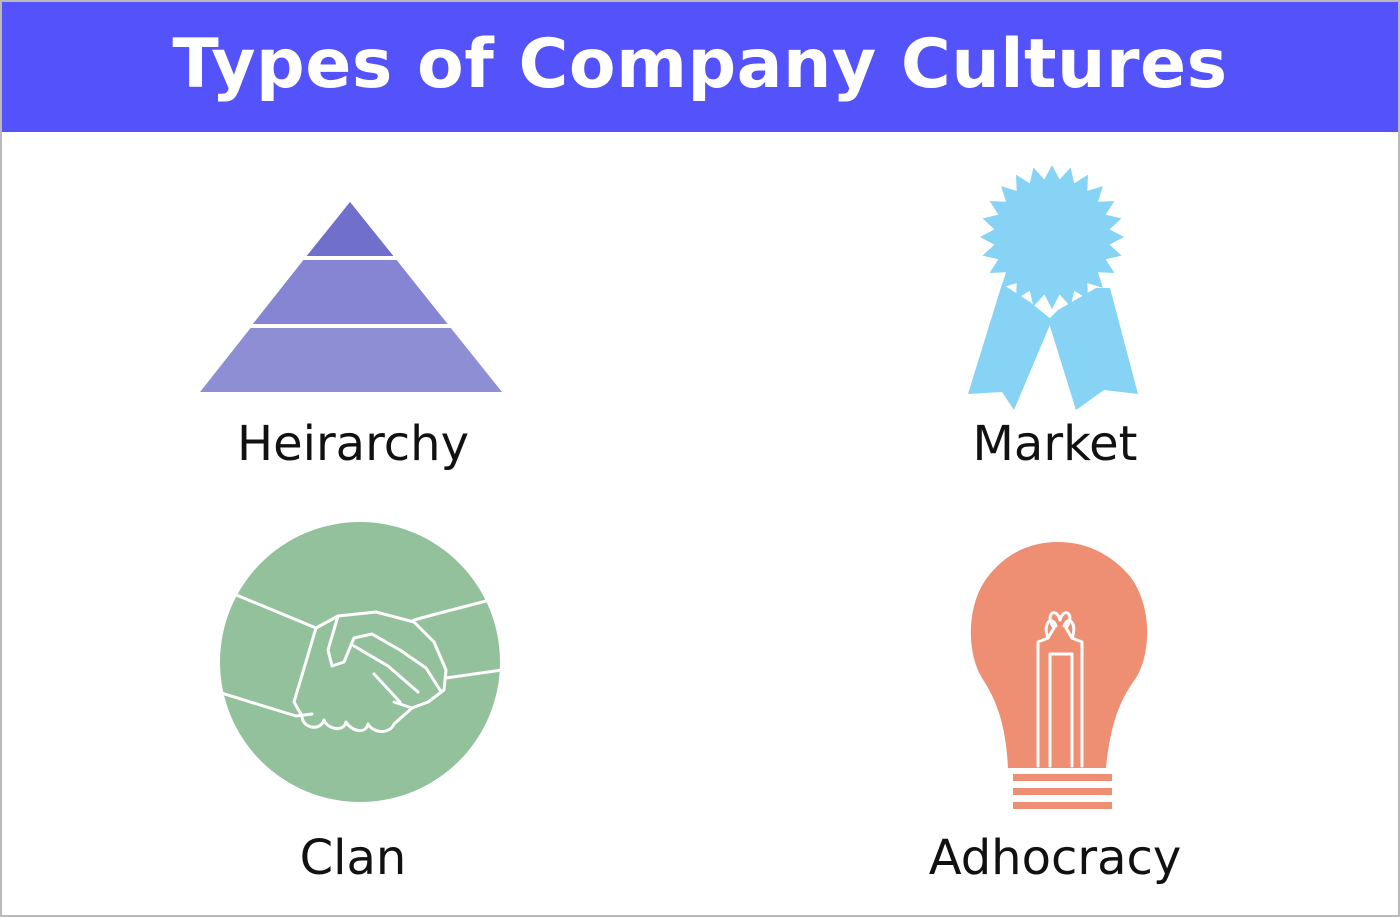  What do you see at coordinates (1052, 237) in the screenshot?
I see `award-starburst` at bounding box center [1052, 237].